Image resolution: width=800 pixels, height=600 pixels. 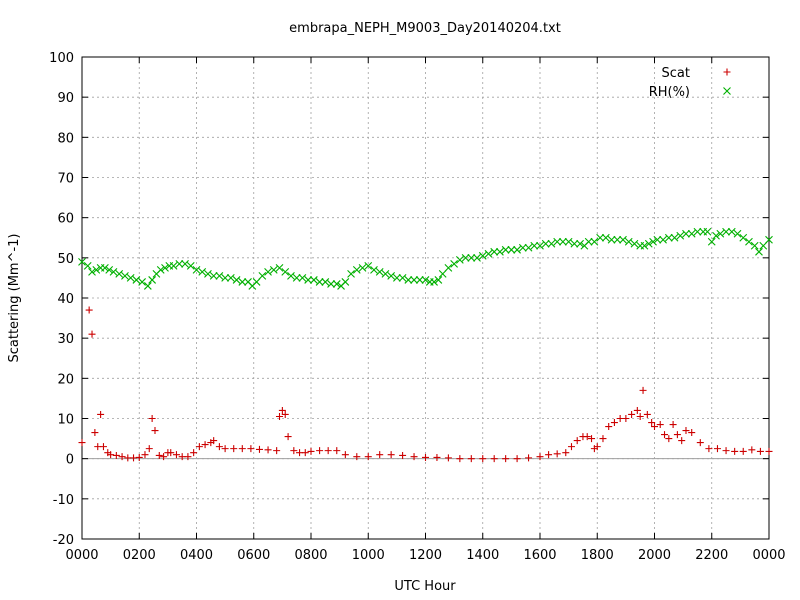 What do you see at coordinates (65, 219) in the screenshot?
I see `y-tick-label: 60` at bounding box center [65, 219].